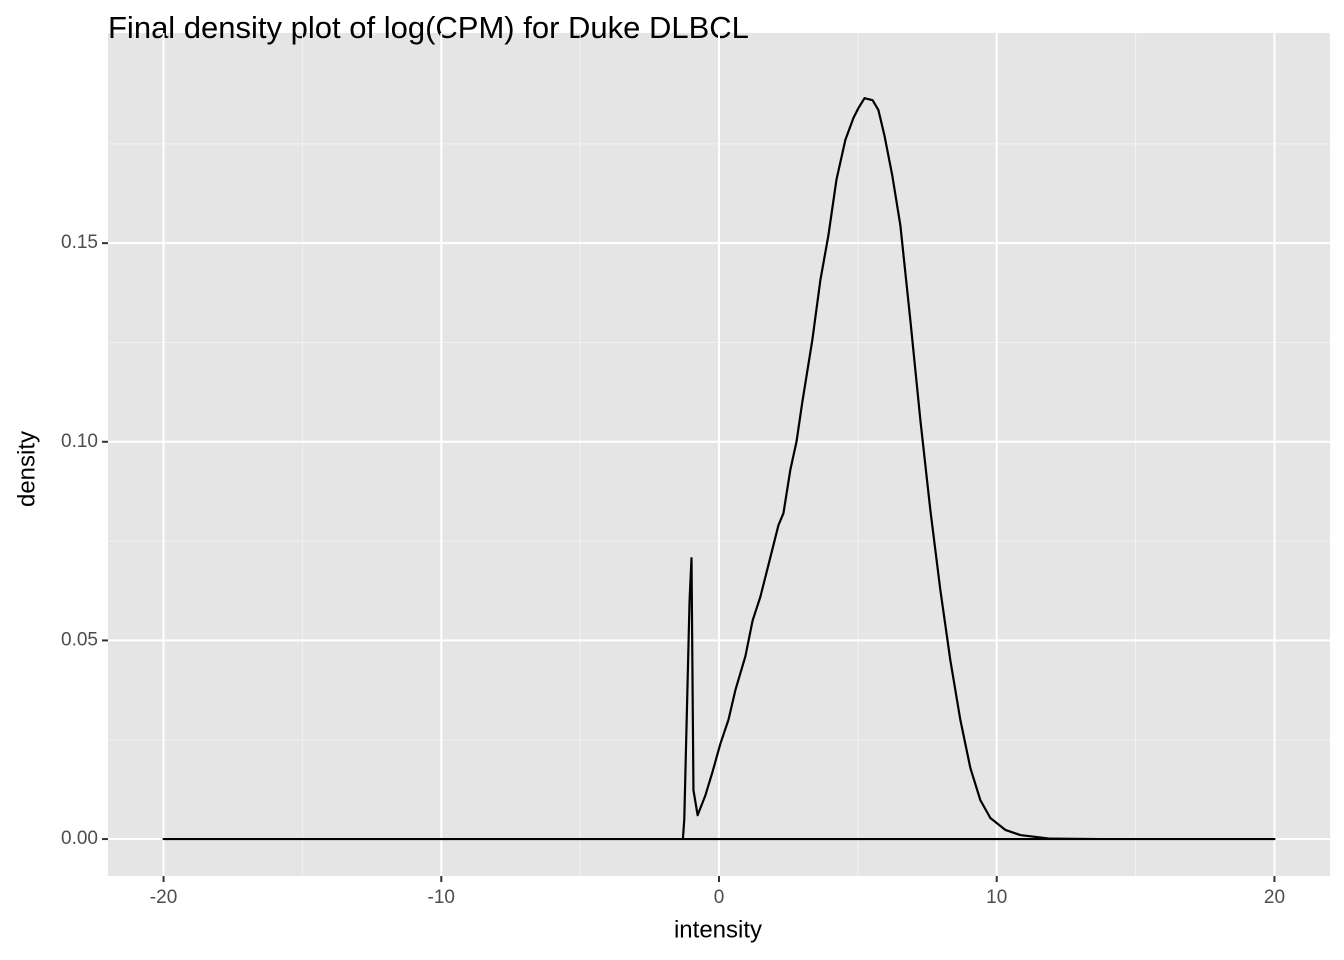  I want to click on x-tick-label: -20, so click(163, 897).